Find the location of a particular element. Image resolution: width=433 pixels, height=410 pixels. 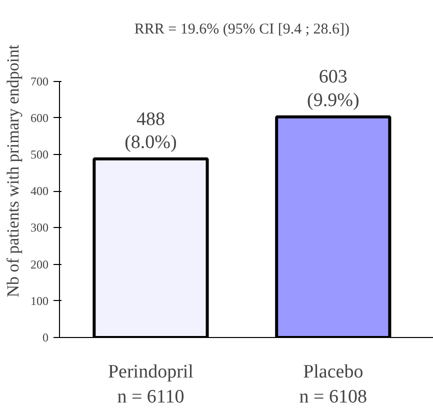

text: n = 6108 is located at coordinates (333, 397).